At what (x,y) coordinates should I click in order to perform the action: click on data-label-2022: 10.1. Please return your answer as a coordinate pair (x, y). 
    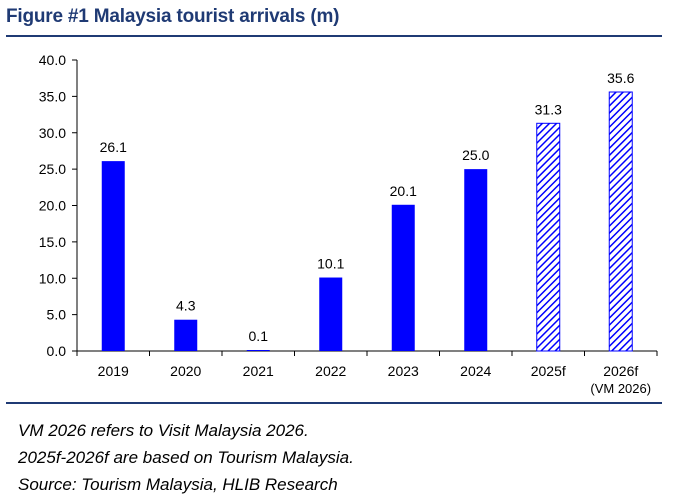
    Looking at the image, I should click on (330, 264).